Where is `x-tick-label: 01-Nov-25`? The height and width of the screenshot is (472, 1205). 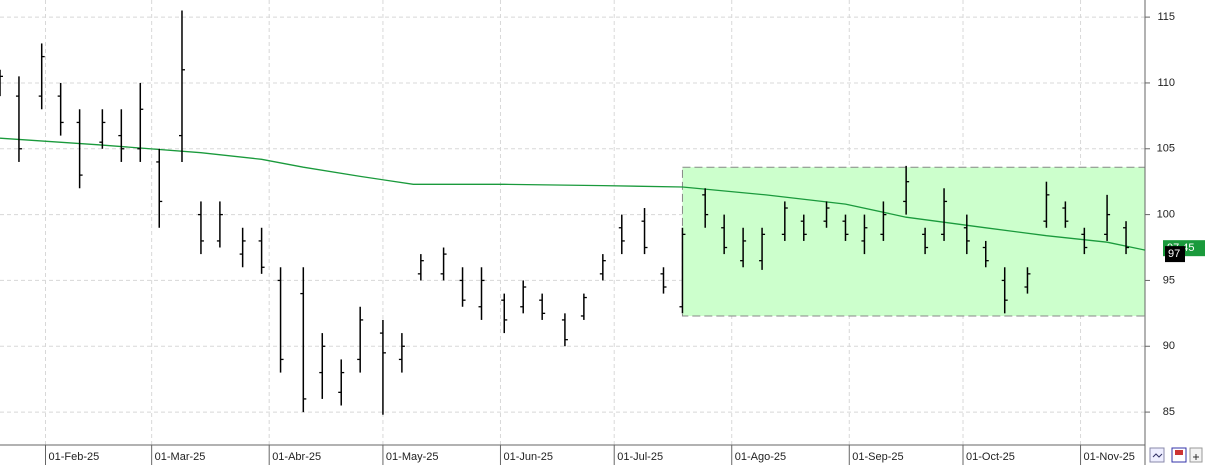 x-tick-label: 01-Nov-25 is located at coordinates (1109, 457).